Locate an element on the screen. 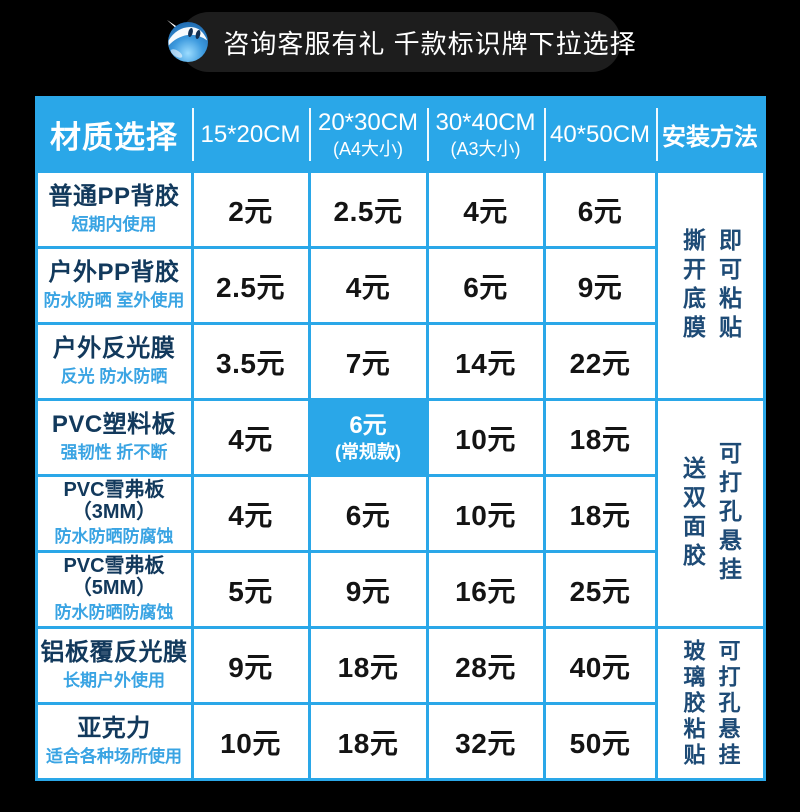 The width and height of the screenshot is (800, 812). price-cell: 5元 is located at coordinates (250, 589).